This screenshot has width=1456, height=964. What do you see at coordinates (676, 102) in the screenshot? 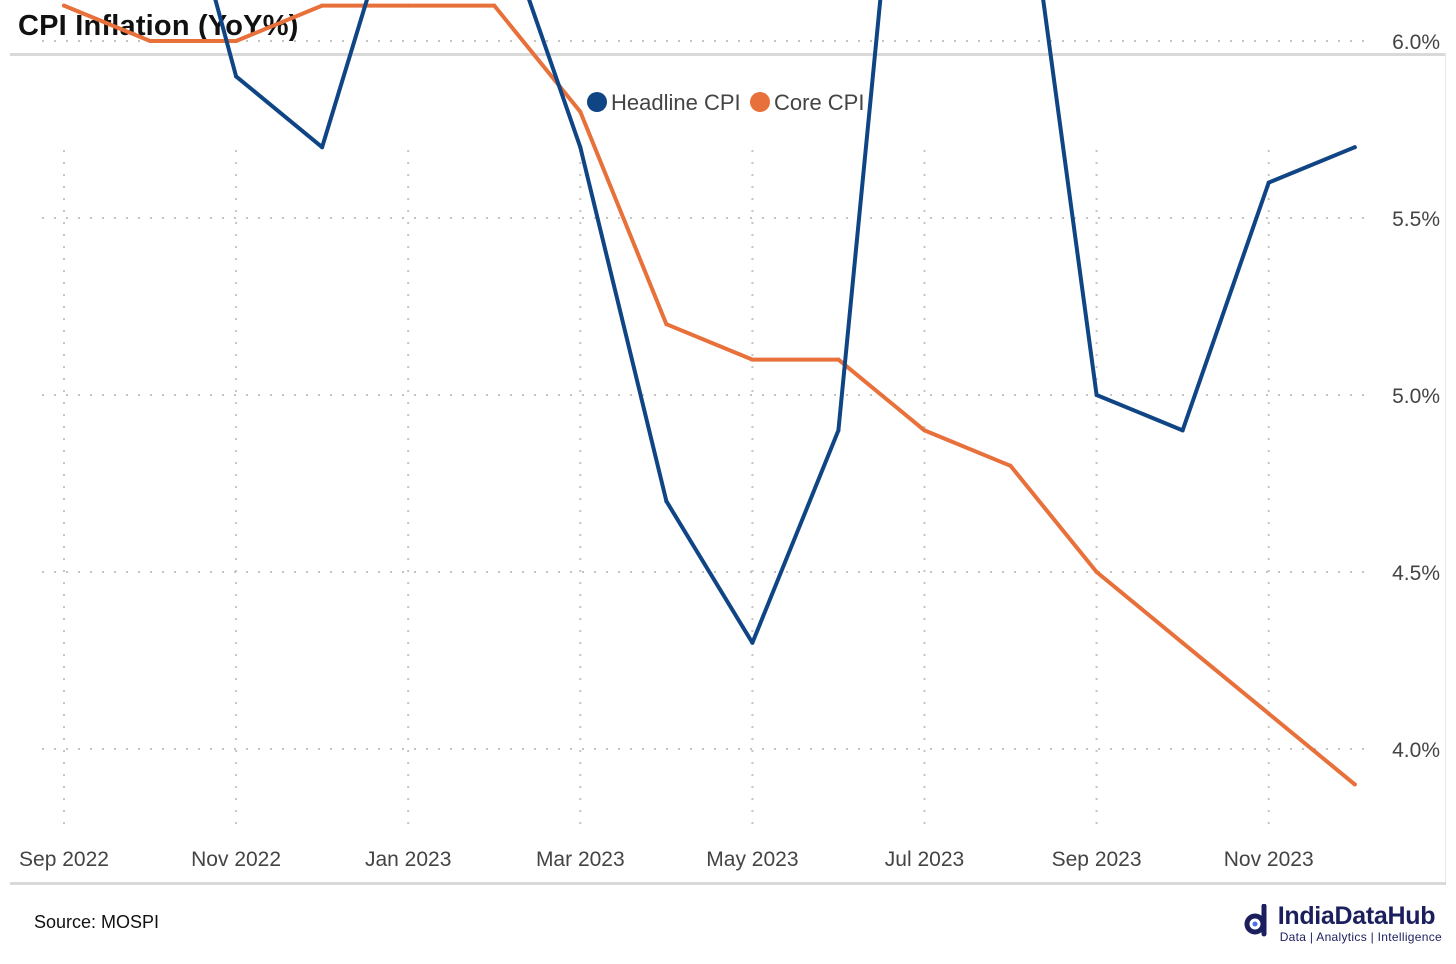
I see `legend-label-headline-cpi: Headline CPI` at bounding box center [676, 102].